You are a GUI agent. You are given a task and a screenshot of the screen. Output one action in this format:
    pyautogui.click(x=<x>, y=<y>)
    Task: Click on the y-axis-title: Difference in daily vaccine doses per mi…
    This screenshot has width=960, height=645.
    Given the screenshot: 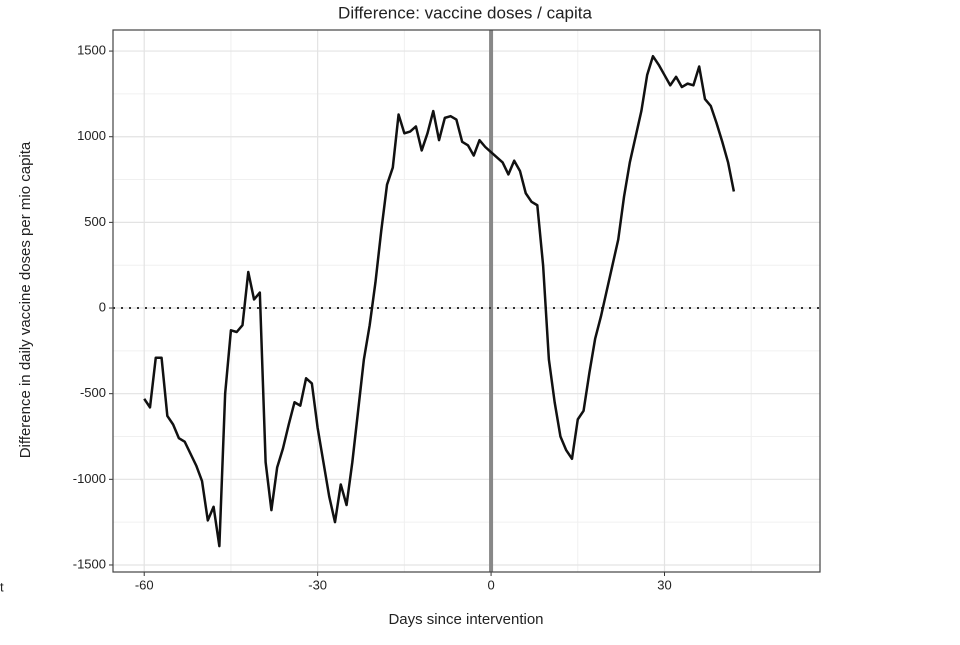 What is the action you would take?
    pyautogui.click(x=25, y=299)
    